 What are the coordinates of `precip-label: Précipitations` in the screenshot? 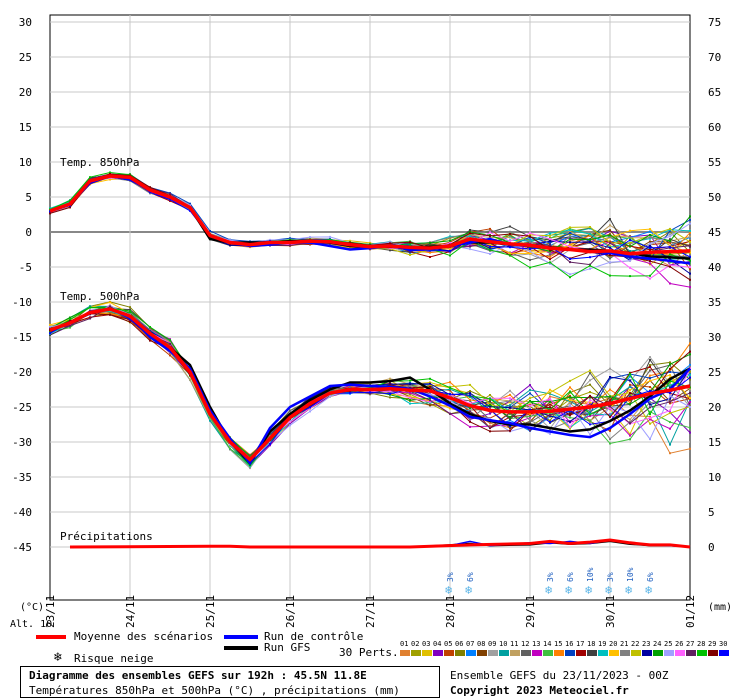 It's located at (106, 536).